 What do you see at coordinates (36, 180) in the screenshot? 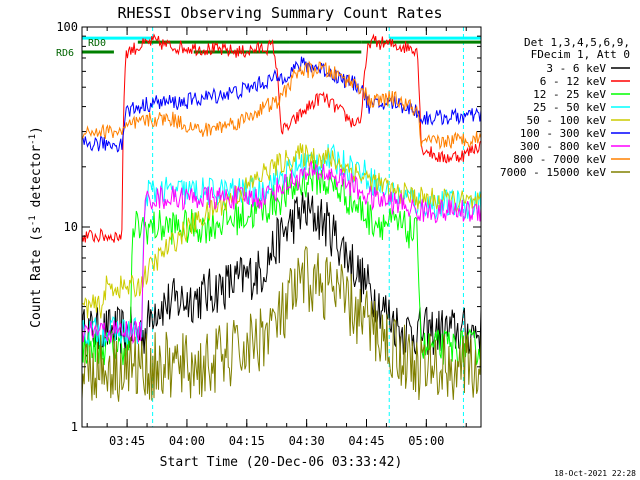
I see `y-axis-label-tail: detector` at bounding box center [36, 180].